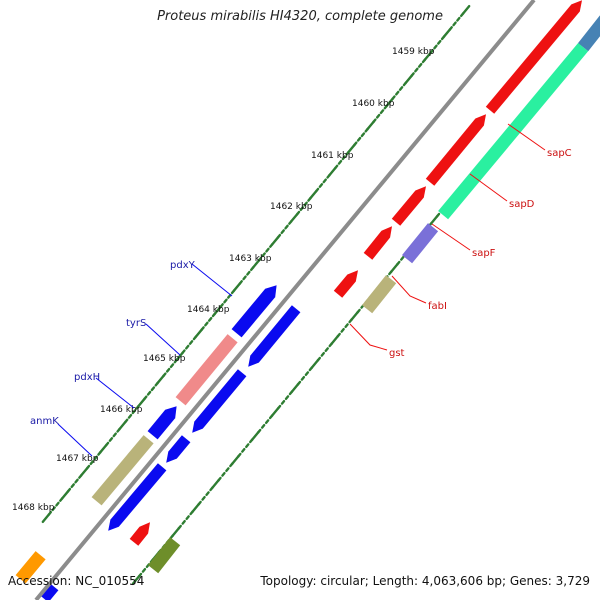 The height and width of the screenshot is (600, 600). I want to click on gene-label: anmK, so click(44, 421).